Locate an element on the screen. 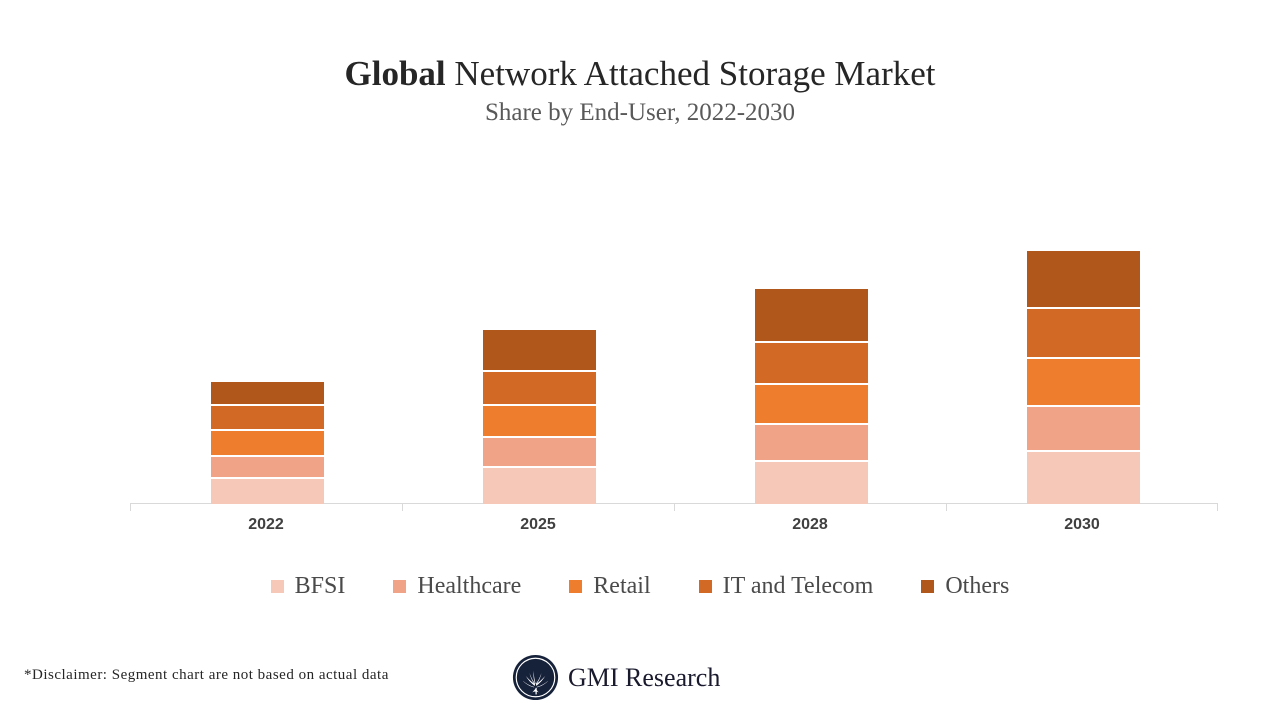 The image size is (1280, 720). bar-group-2028 is located at coordinates (810, 332).